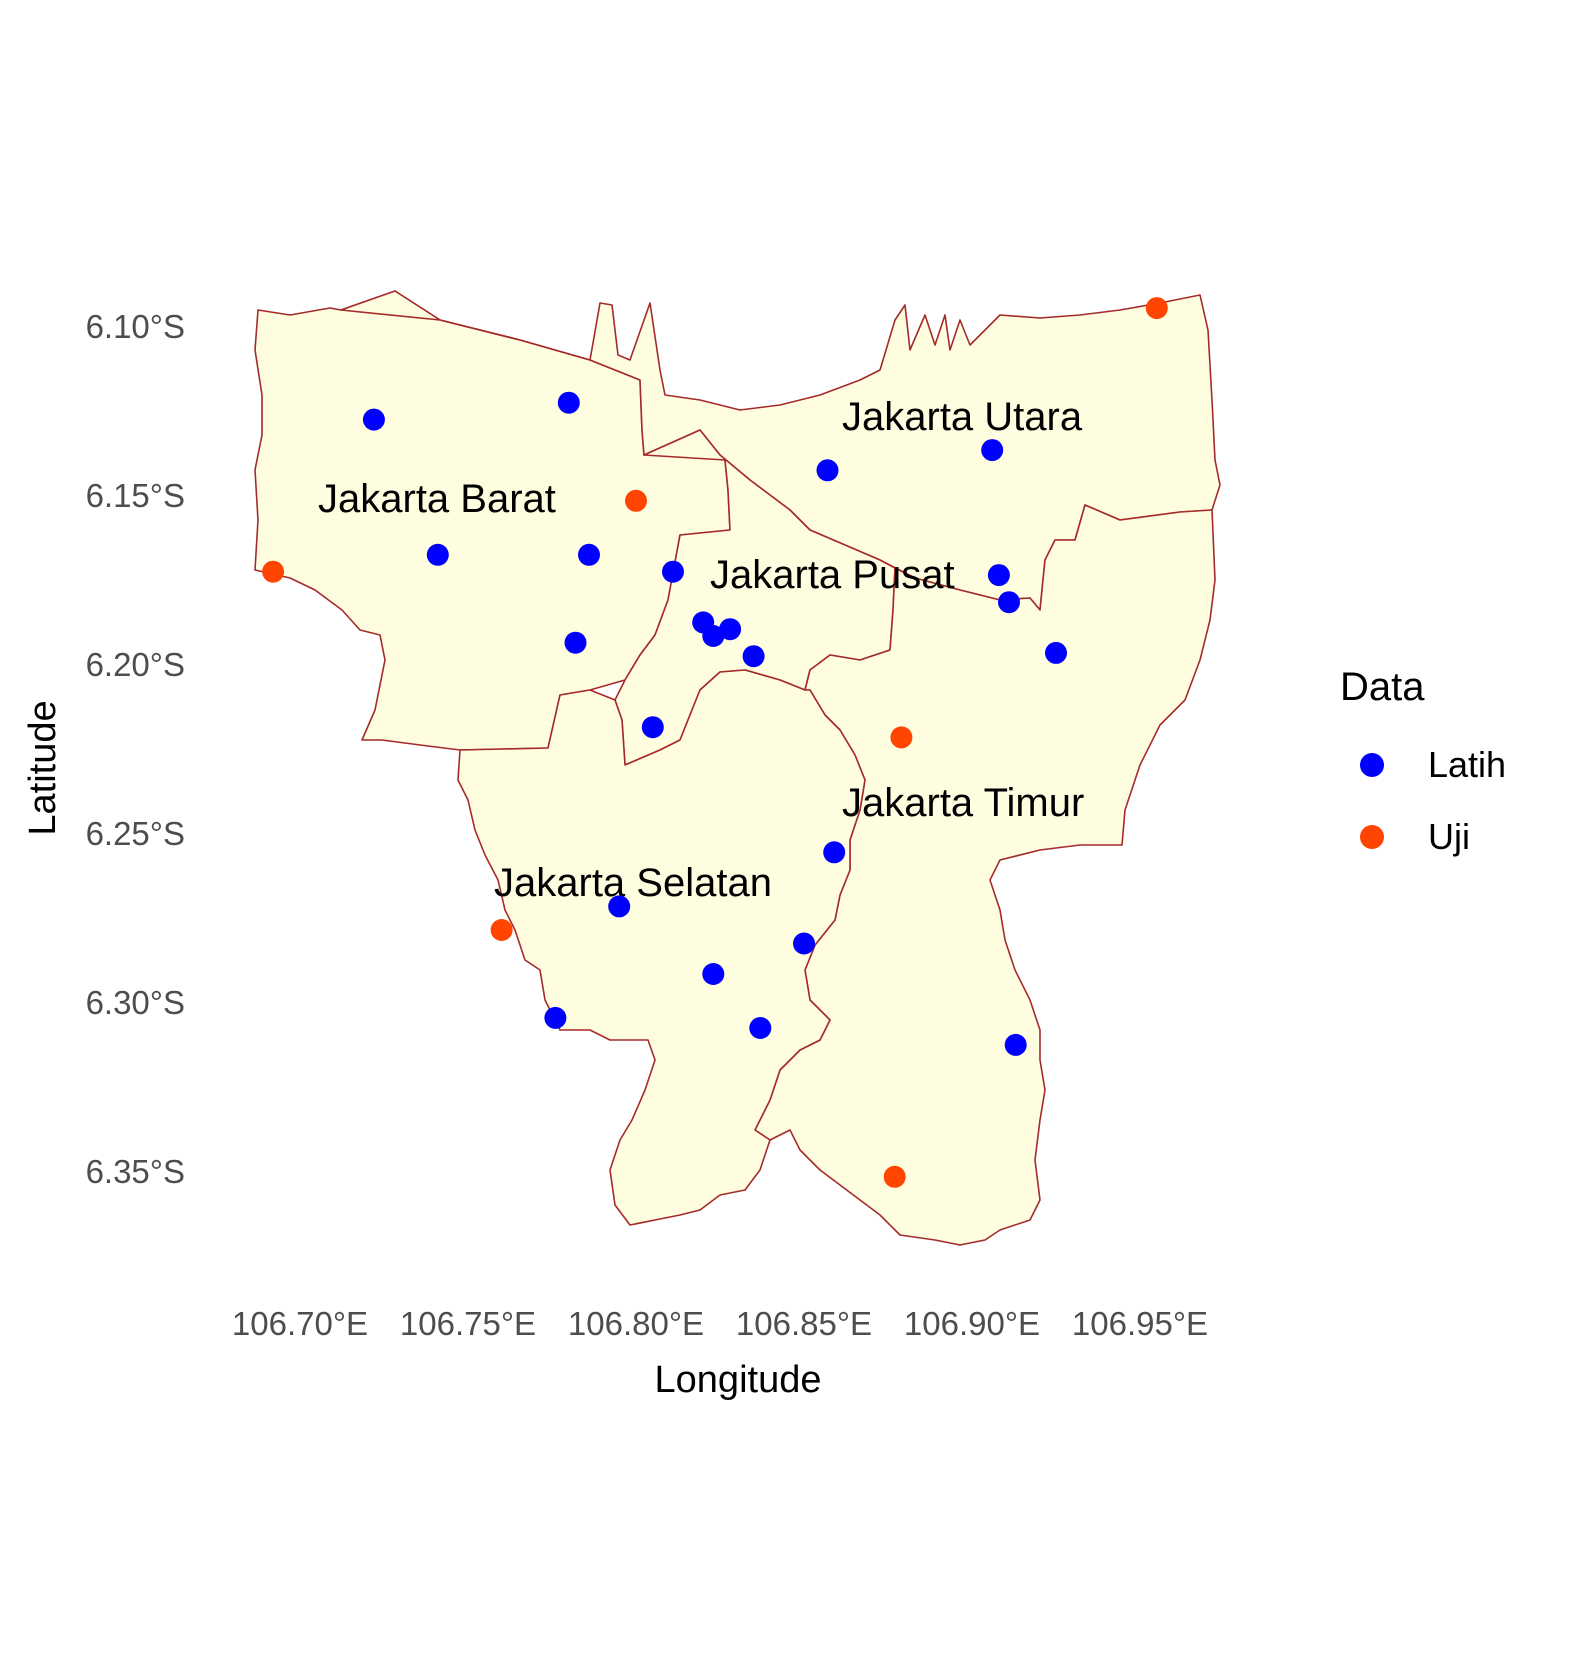  What do you see at coordinates (135, 664) in the screenshot?
I see `y-tick-label: 6.20°S` at bounding box center [135, 664].